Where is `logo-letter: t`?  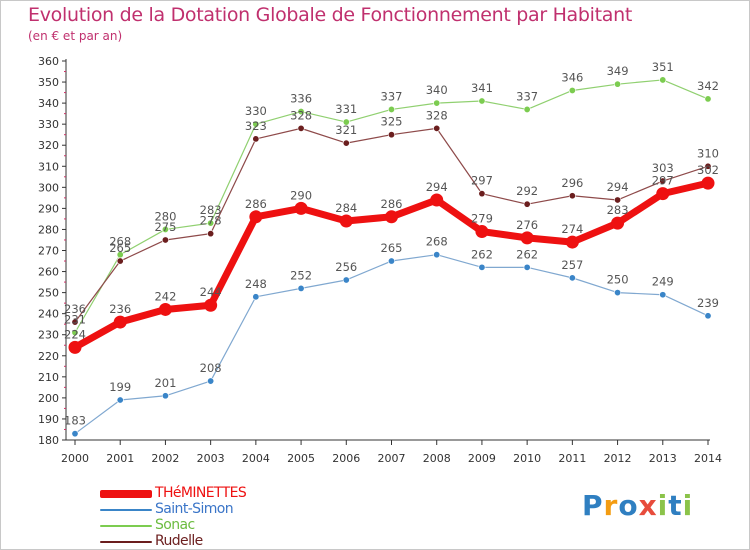
logo-letter: t is located at coordinates (675, 505).